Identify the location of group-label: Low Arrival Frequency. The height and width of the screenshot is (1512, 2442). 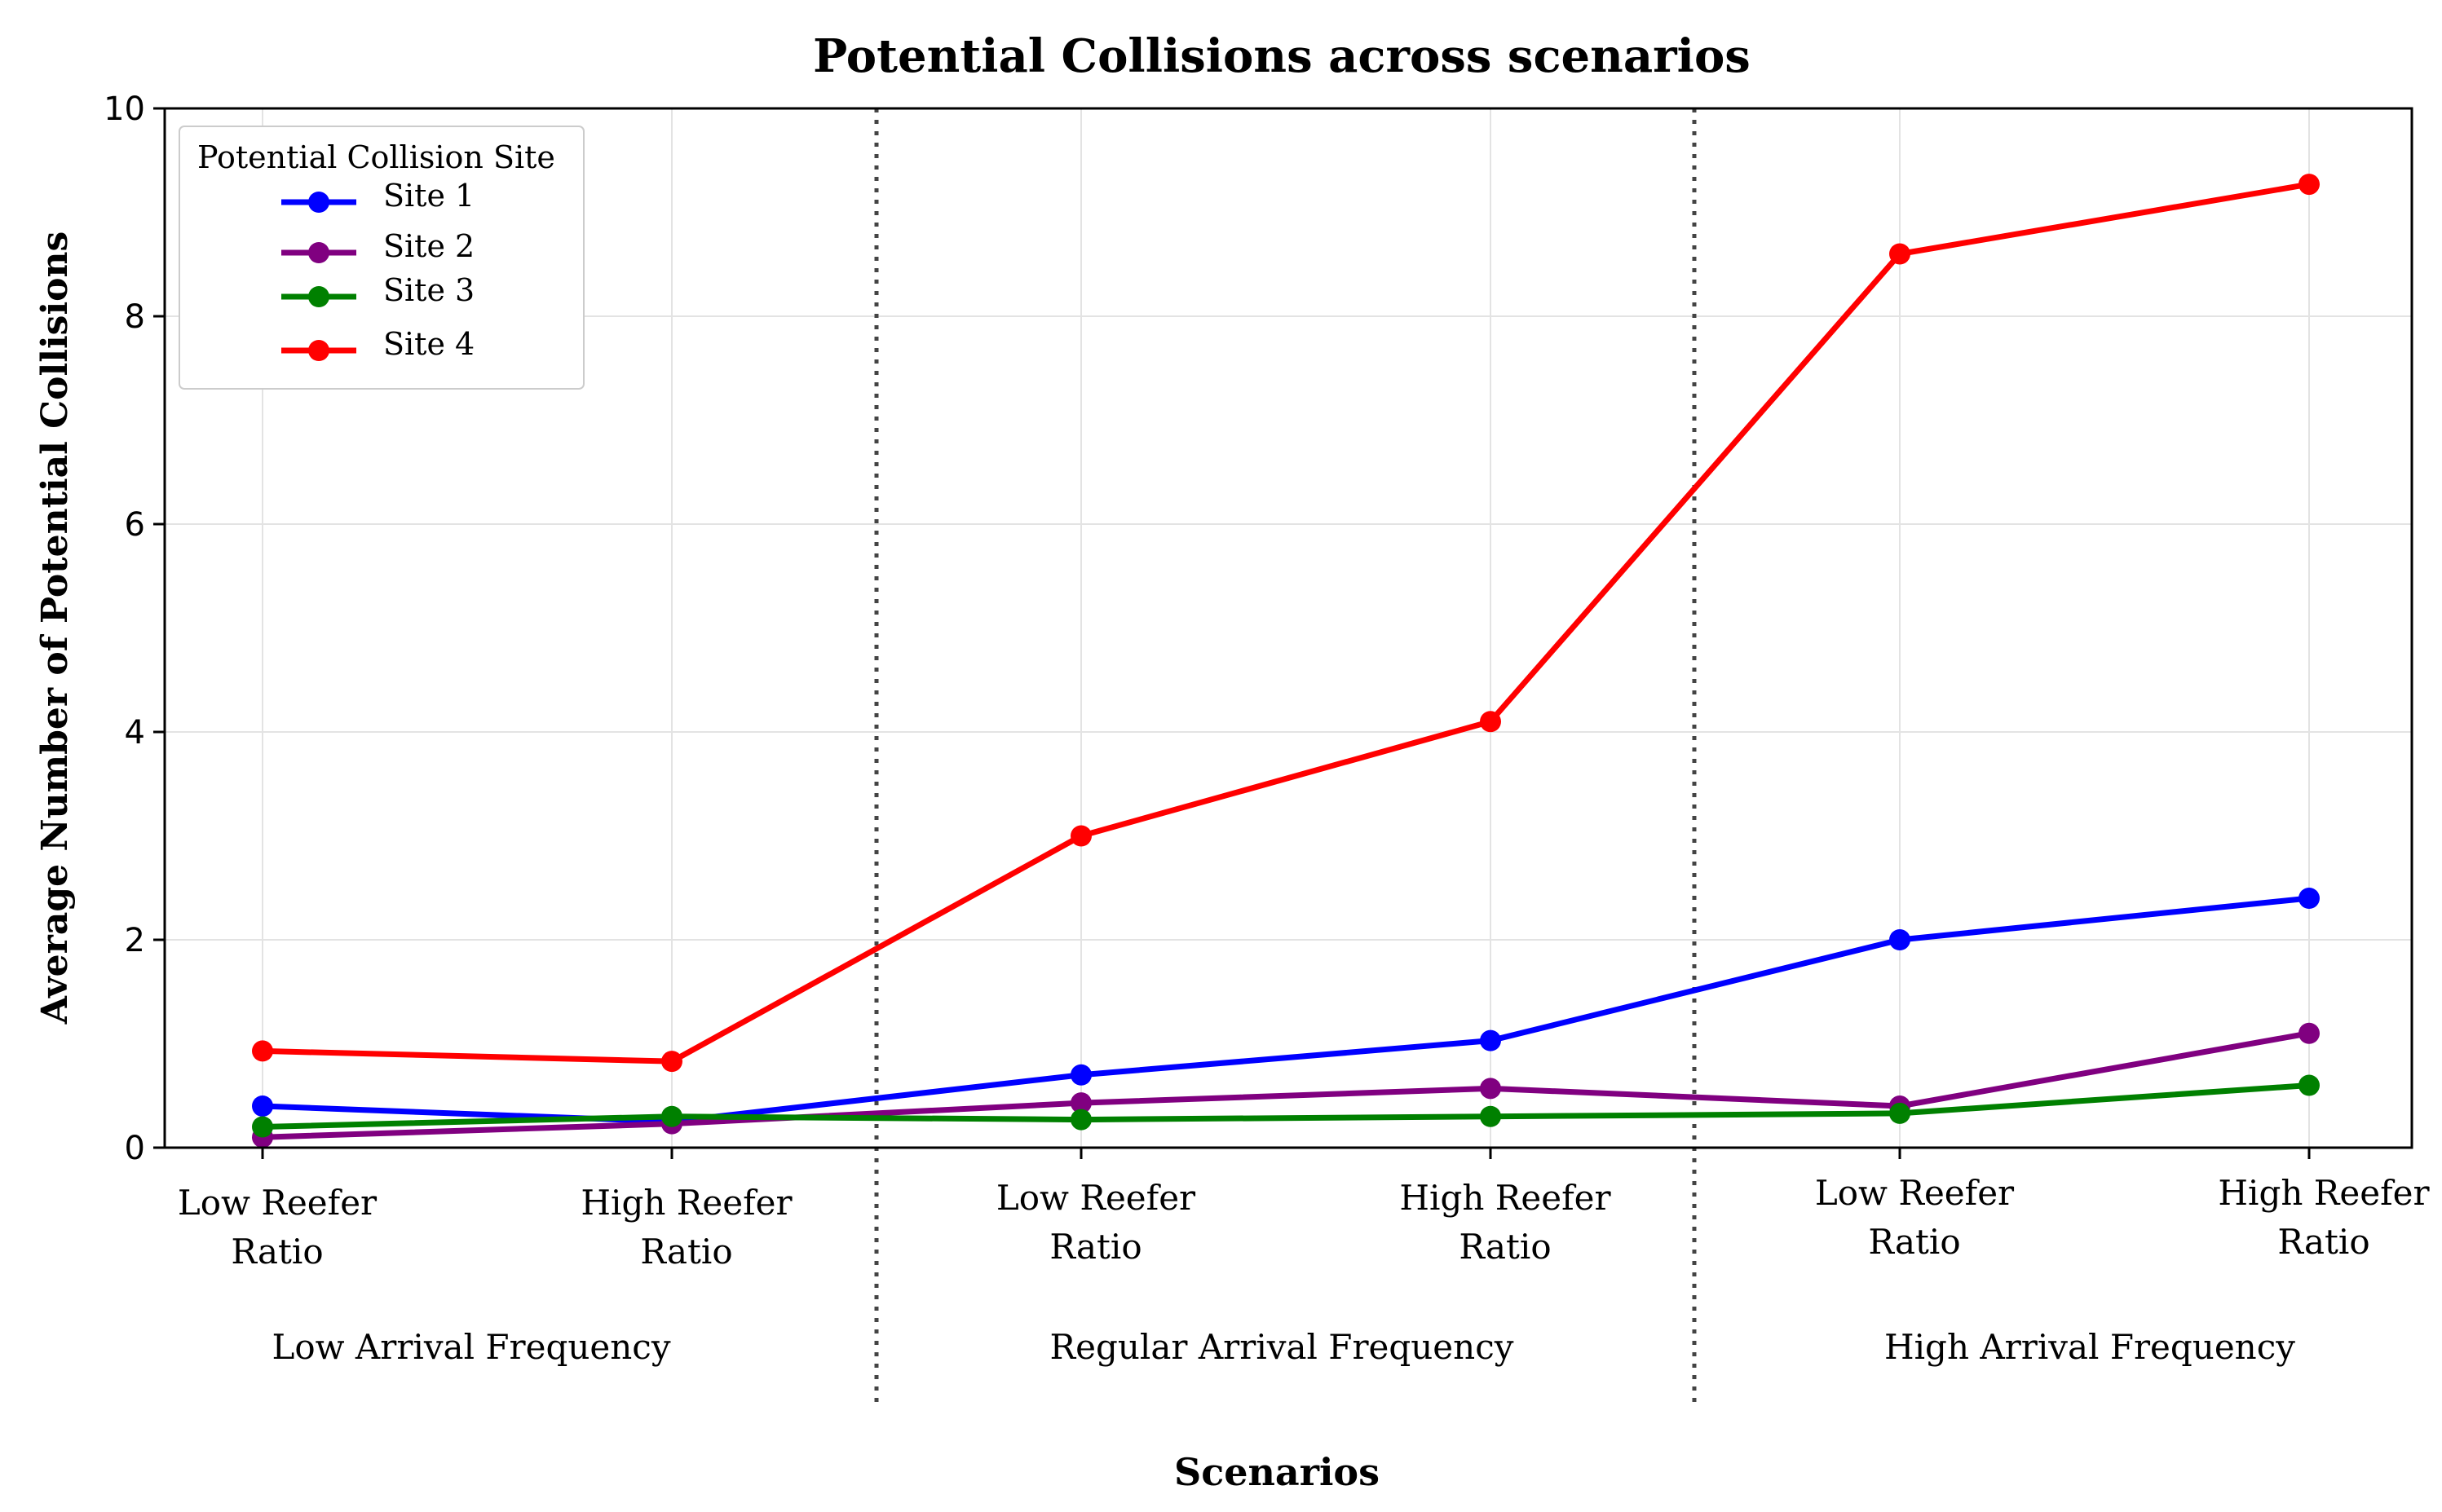
(471, 1347).